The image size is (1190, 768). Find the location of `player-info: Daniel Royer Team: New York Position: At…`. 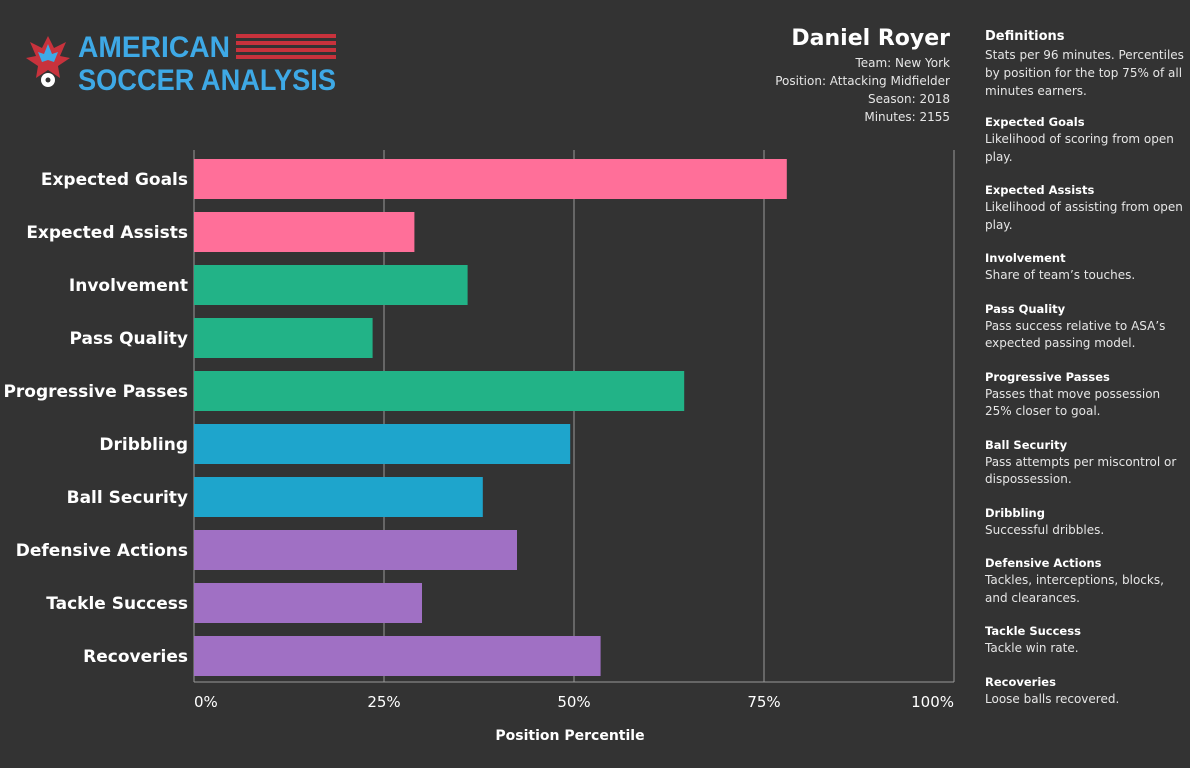

player-info: Daniel Royer Team: New York Position: At… is located at coordinates (862, 76).